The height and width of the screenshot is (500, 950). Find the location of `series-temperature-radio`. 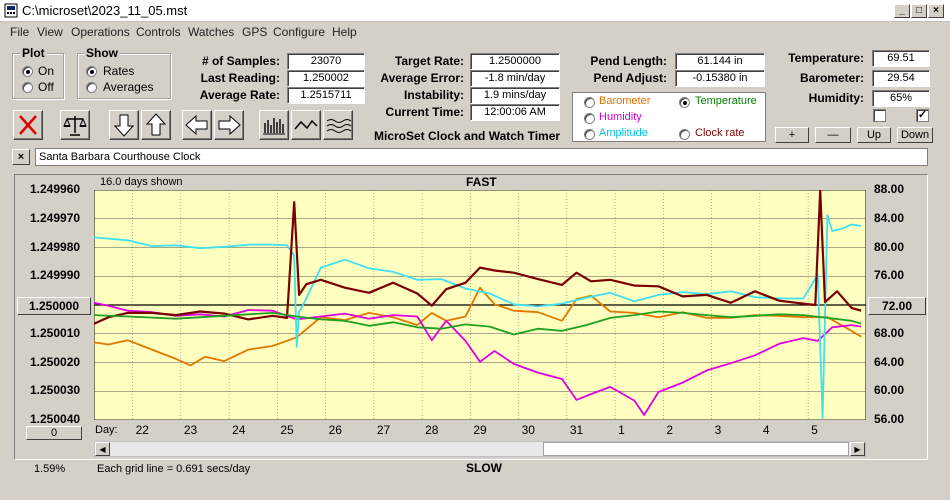

series-temperature-radio is located at coordinates (684, 102).